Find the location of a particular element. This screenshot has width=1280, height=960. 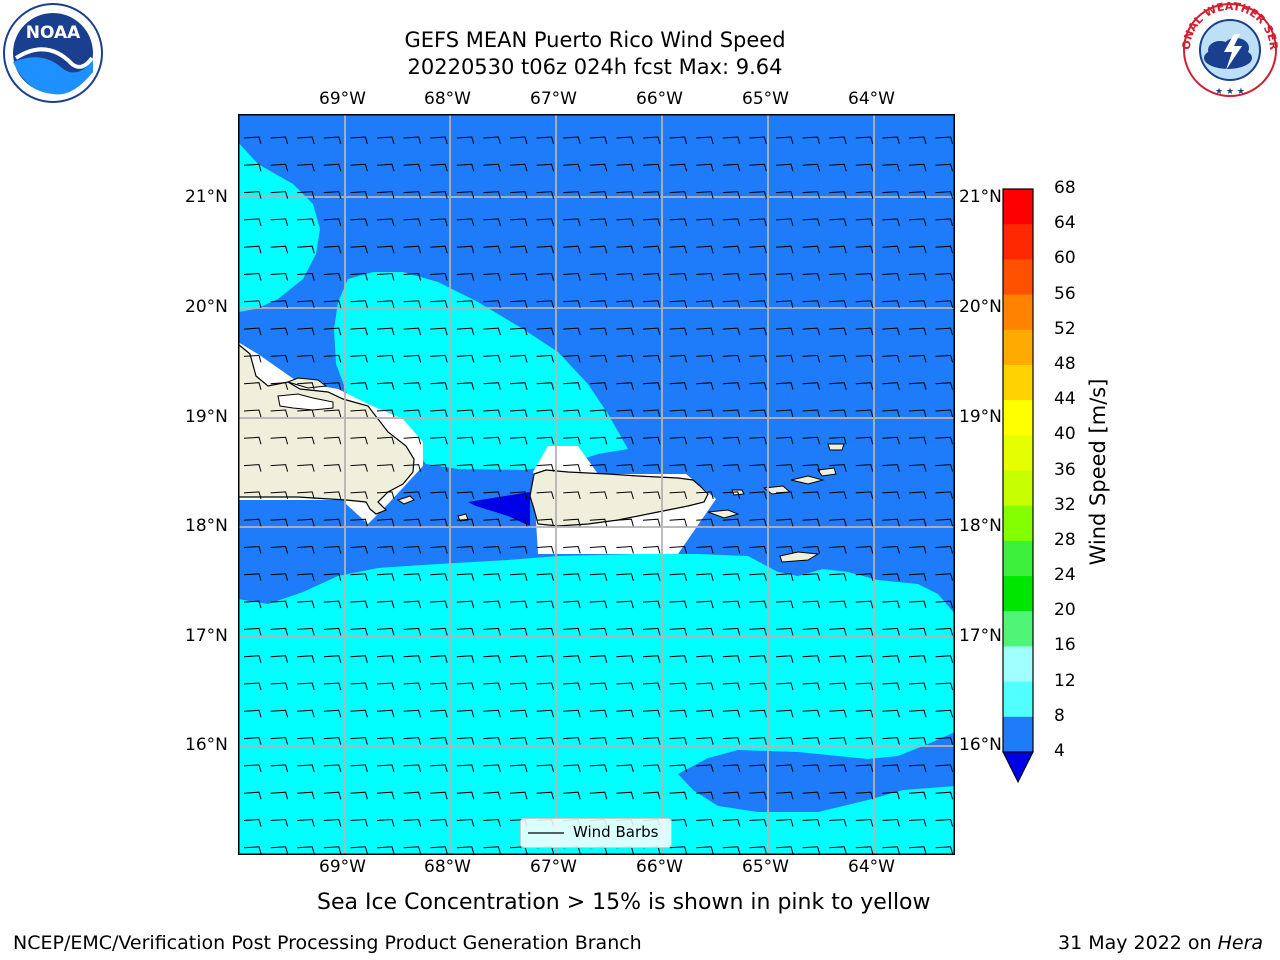

colorbar-tick-label: 32 is located at coordinates (1065, 504).